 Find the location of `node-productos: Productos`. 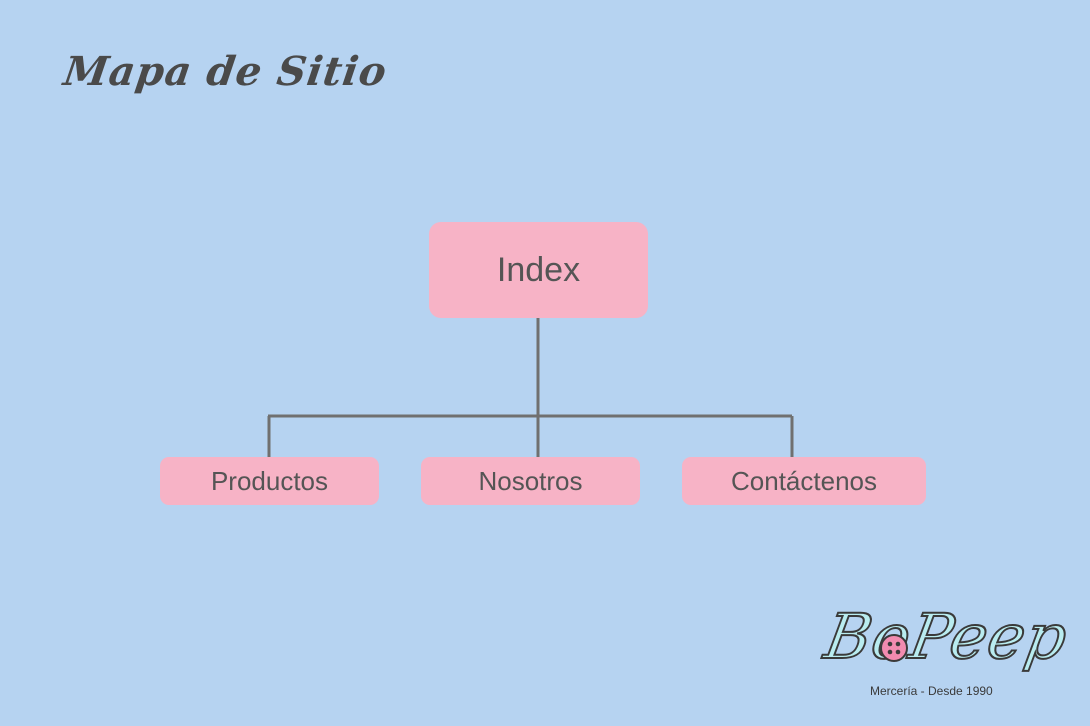

node-productos: Productos is located at coordinates (269, 481).